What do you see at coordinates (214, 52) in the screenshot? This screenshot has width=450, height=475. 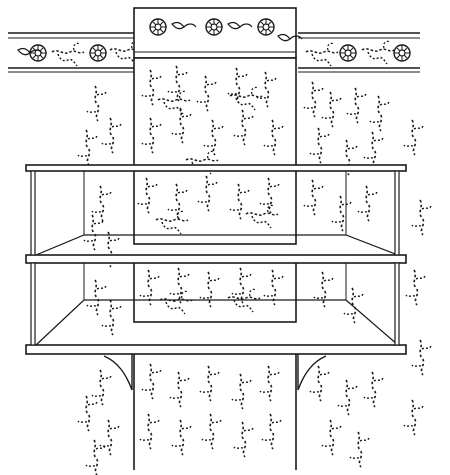 I see `frieze-band` at bounding box center [214, 52].